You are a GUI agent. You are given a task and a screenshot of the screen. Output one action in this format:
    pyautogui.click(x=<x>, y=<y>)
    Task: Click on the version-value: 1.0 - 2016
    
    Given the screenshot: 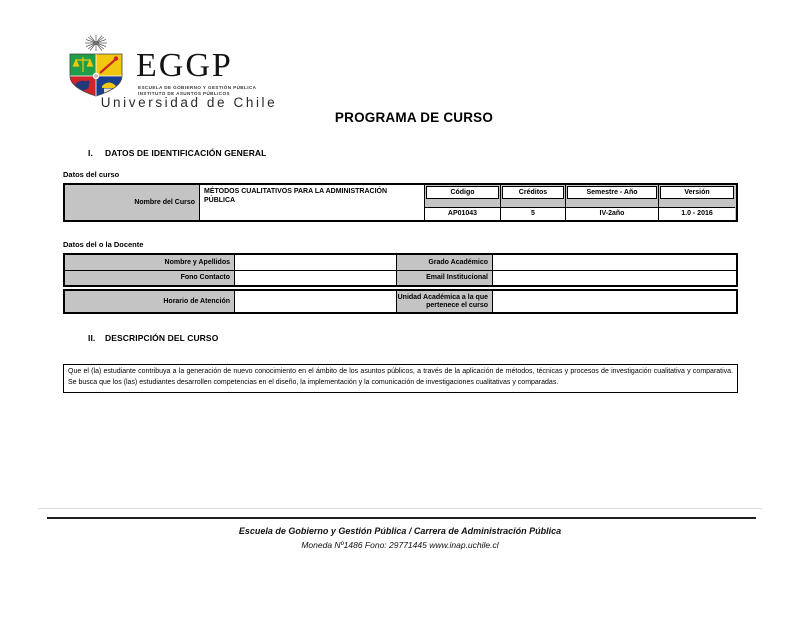 What is the action you would take?
    pyautogui.click(x=697, y=213)
    